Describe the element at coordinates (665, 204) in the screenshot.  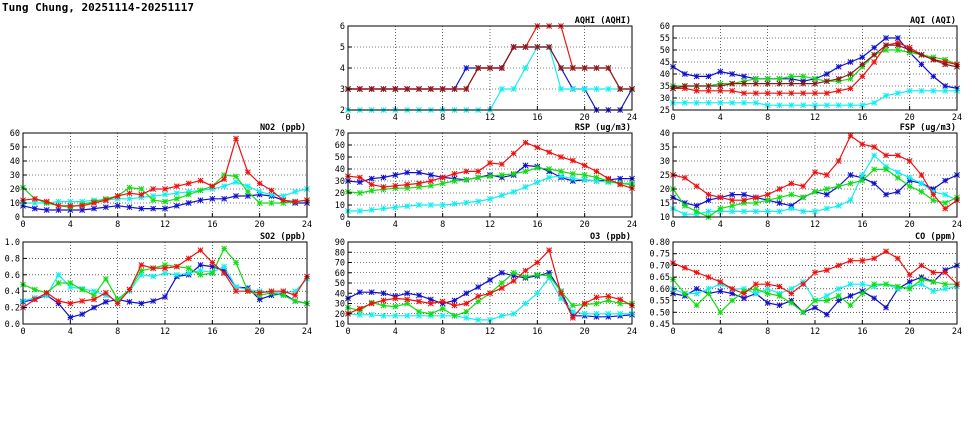
I see `y-tick-label: 15` at that location.